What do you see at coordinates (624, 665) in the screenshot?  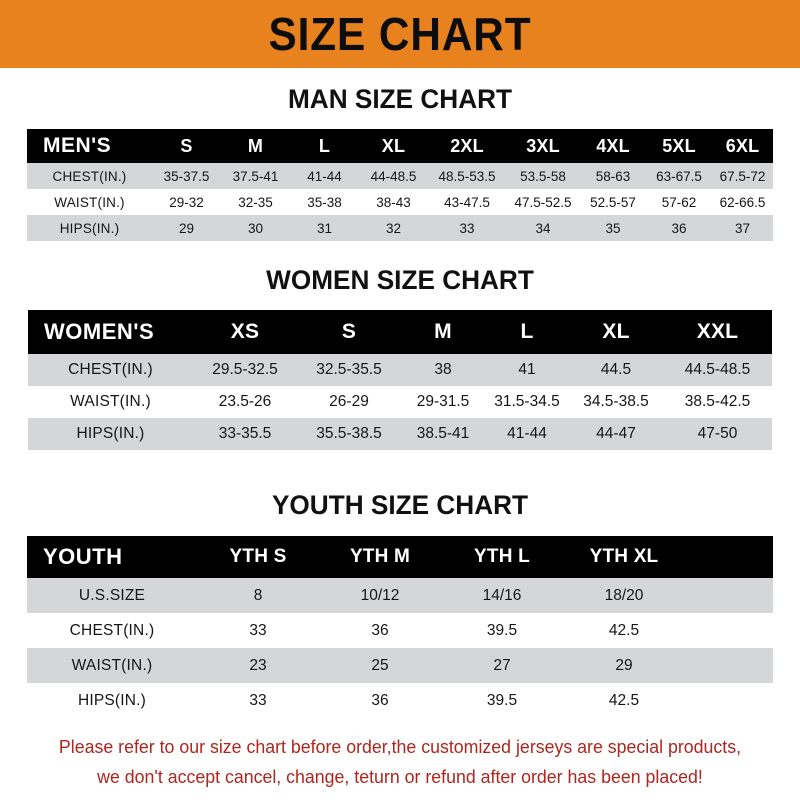 I see `youth-measurement-cell: 29` at bounding box center [624, 665].